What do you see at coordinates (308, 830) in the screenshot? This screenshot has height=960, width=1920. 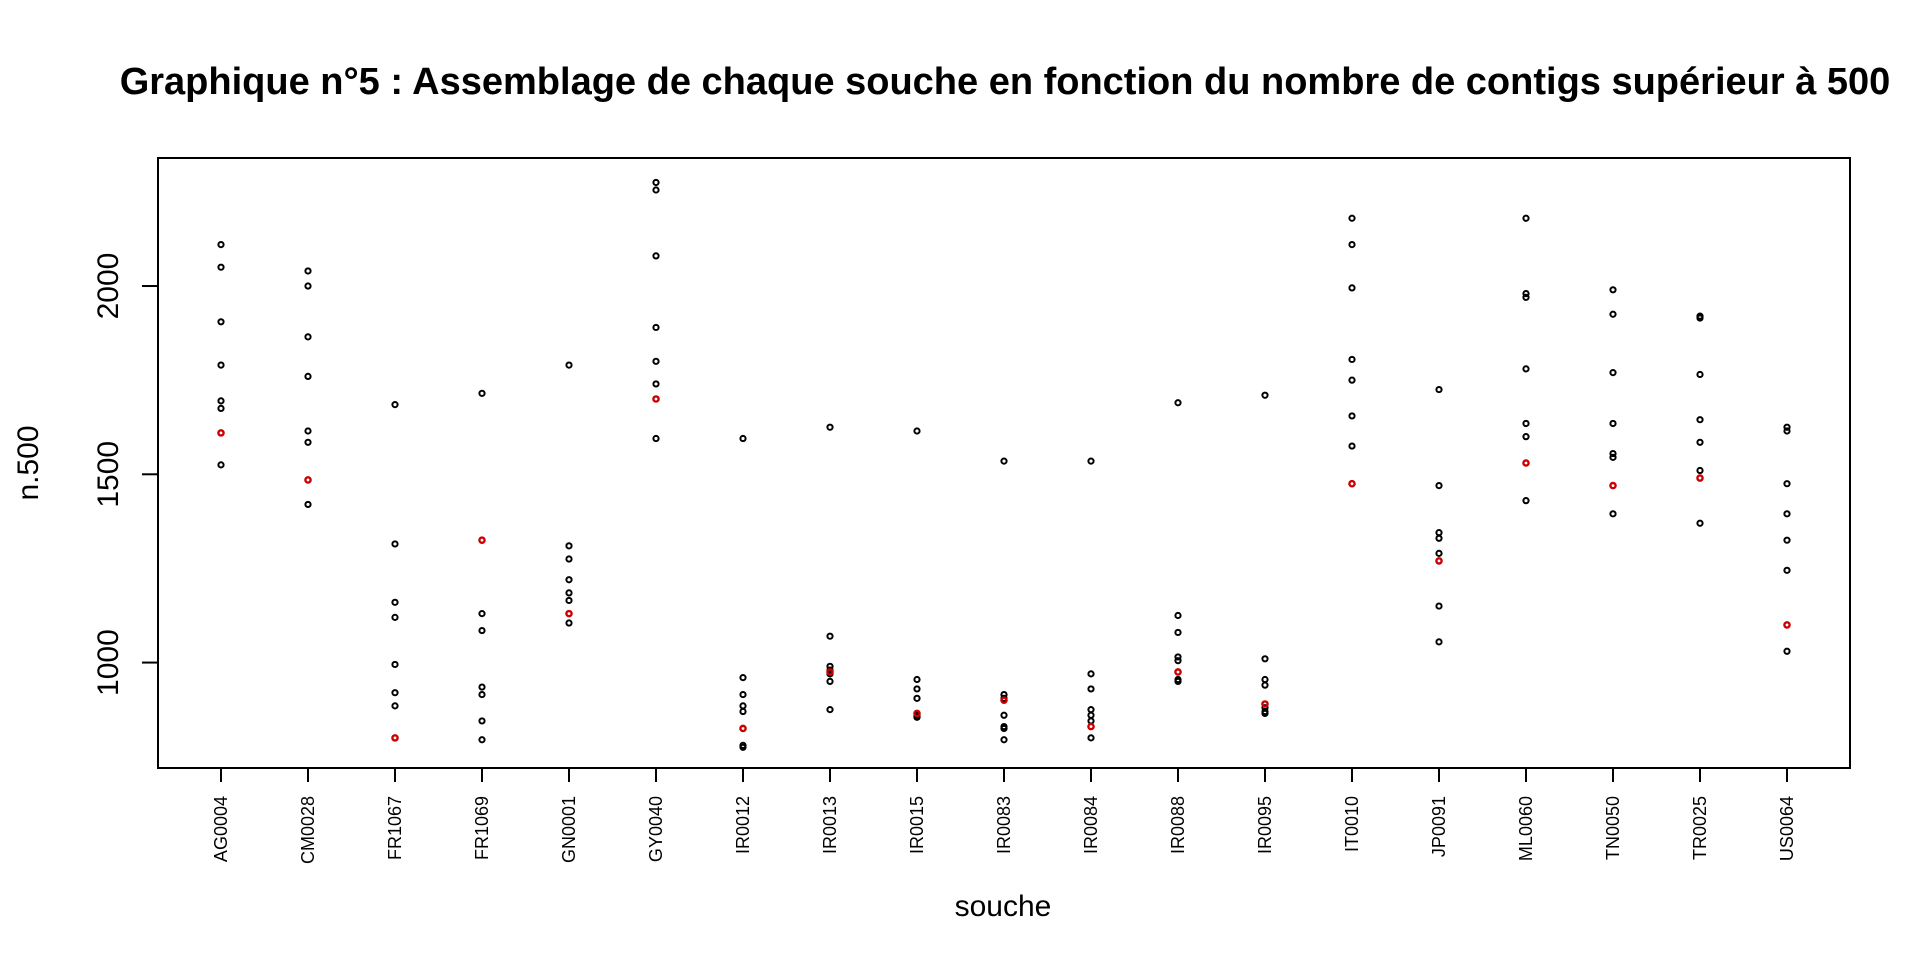 I see `x-tick-label: CM0028` at bounding box center [308, 830].